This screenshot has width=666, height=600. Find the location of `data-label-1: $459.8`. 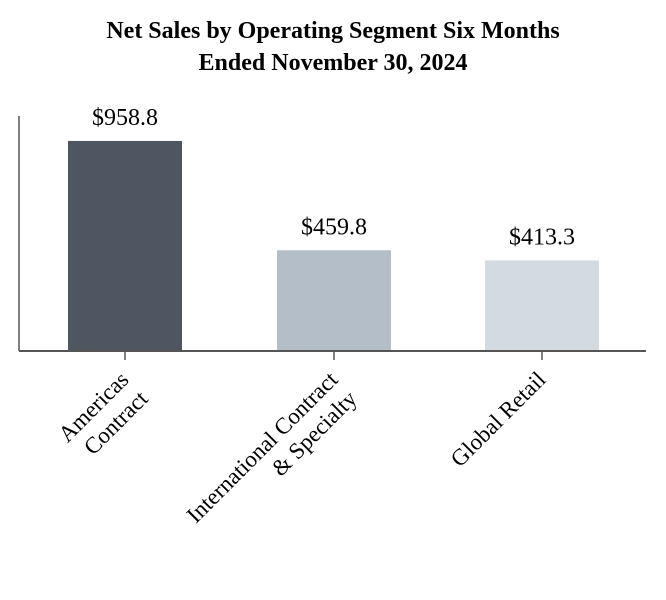

data-label-1: $459.8 is located at coordinates (334, 227).